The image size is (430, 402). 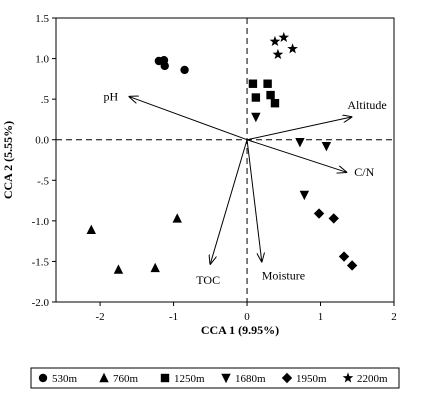 What do you see at coordinates (364, 172) in the screenshot?
I see `arrow-label-c-n: C/N` at bounding box center [364, 172].